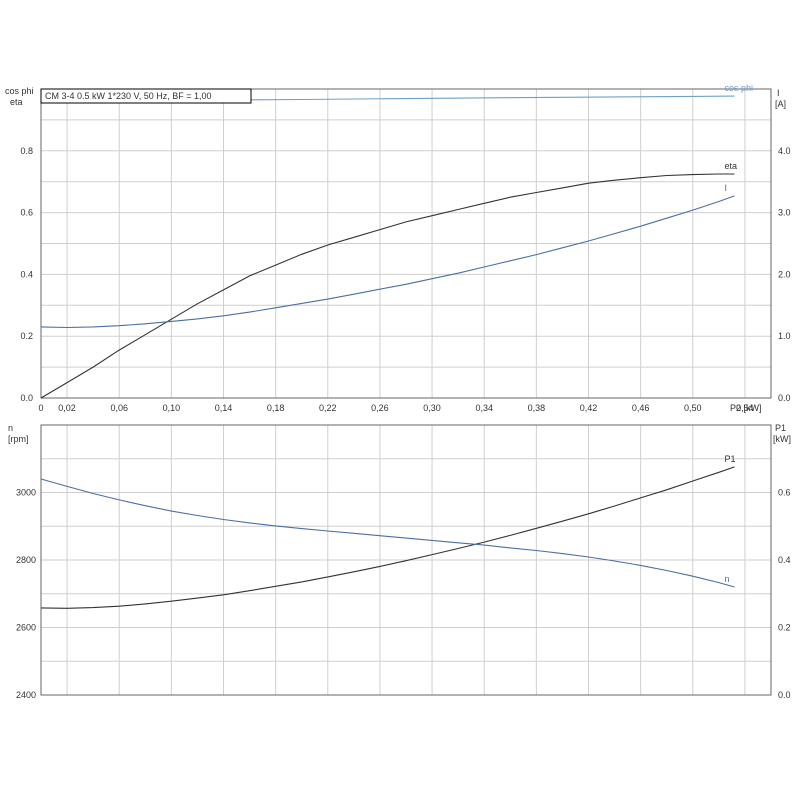 Image resolution: width=800 pixels, height=800 pixels. What do you see at coordinates (641, 408) in the screenshot?
I see `x-tick-label: 0,46` at bounding box center [641, 408].